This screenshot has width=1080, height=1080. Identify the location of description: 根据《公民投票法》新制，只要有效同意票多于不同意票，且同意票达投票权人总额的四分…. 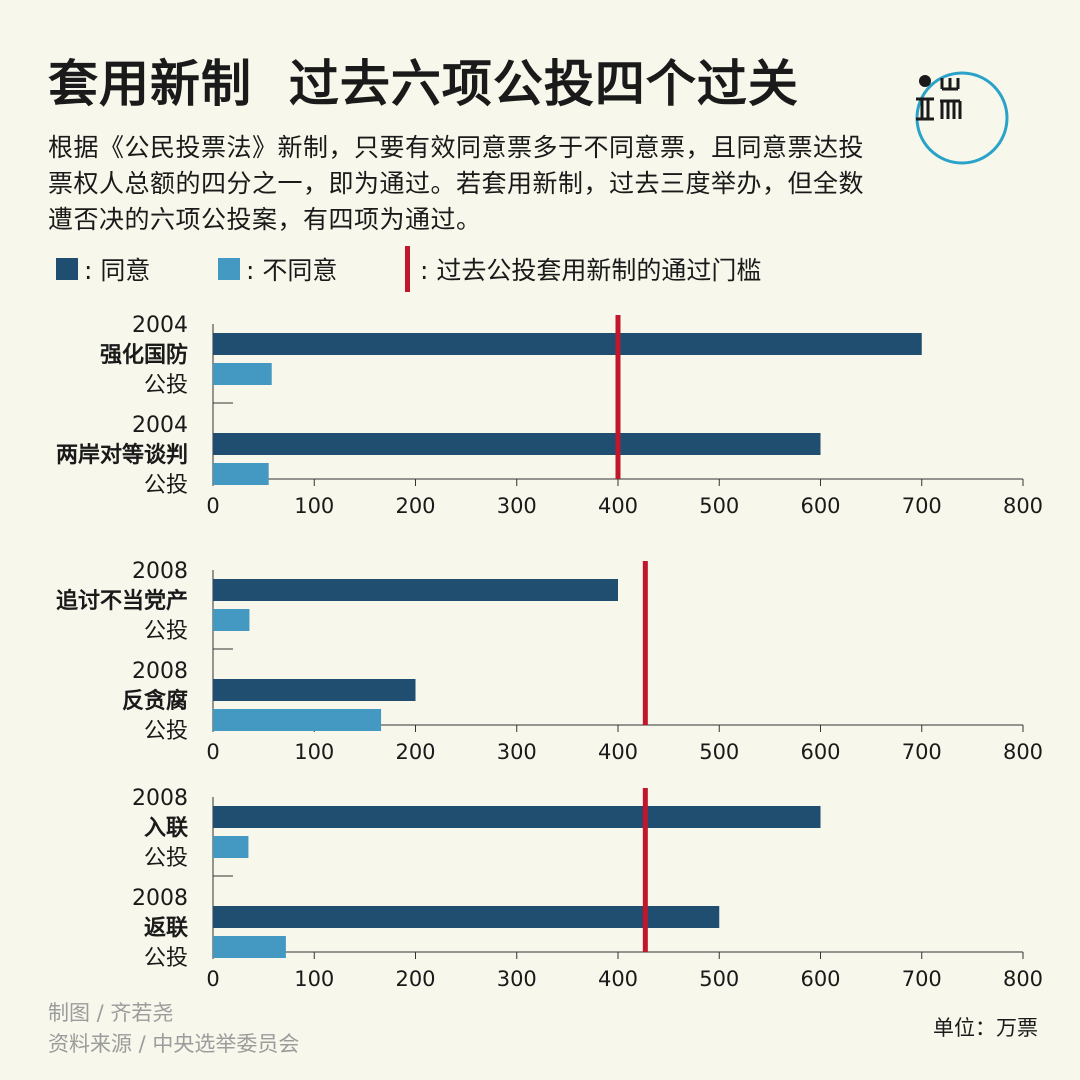
(456, 183).